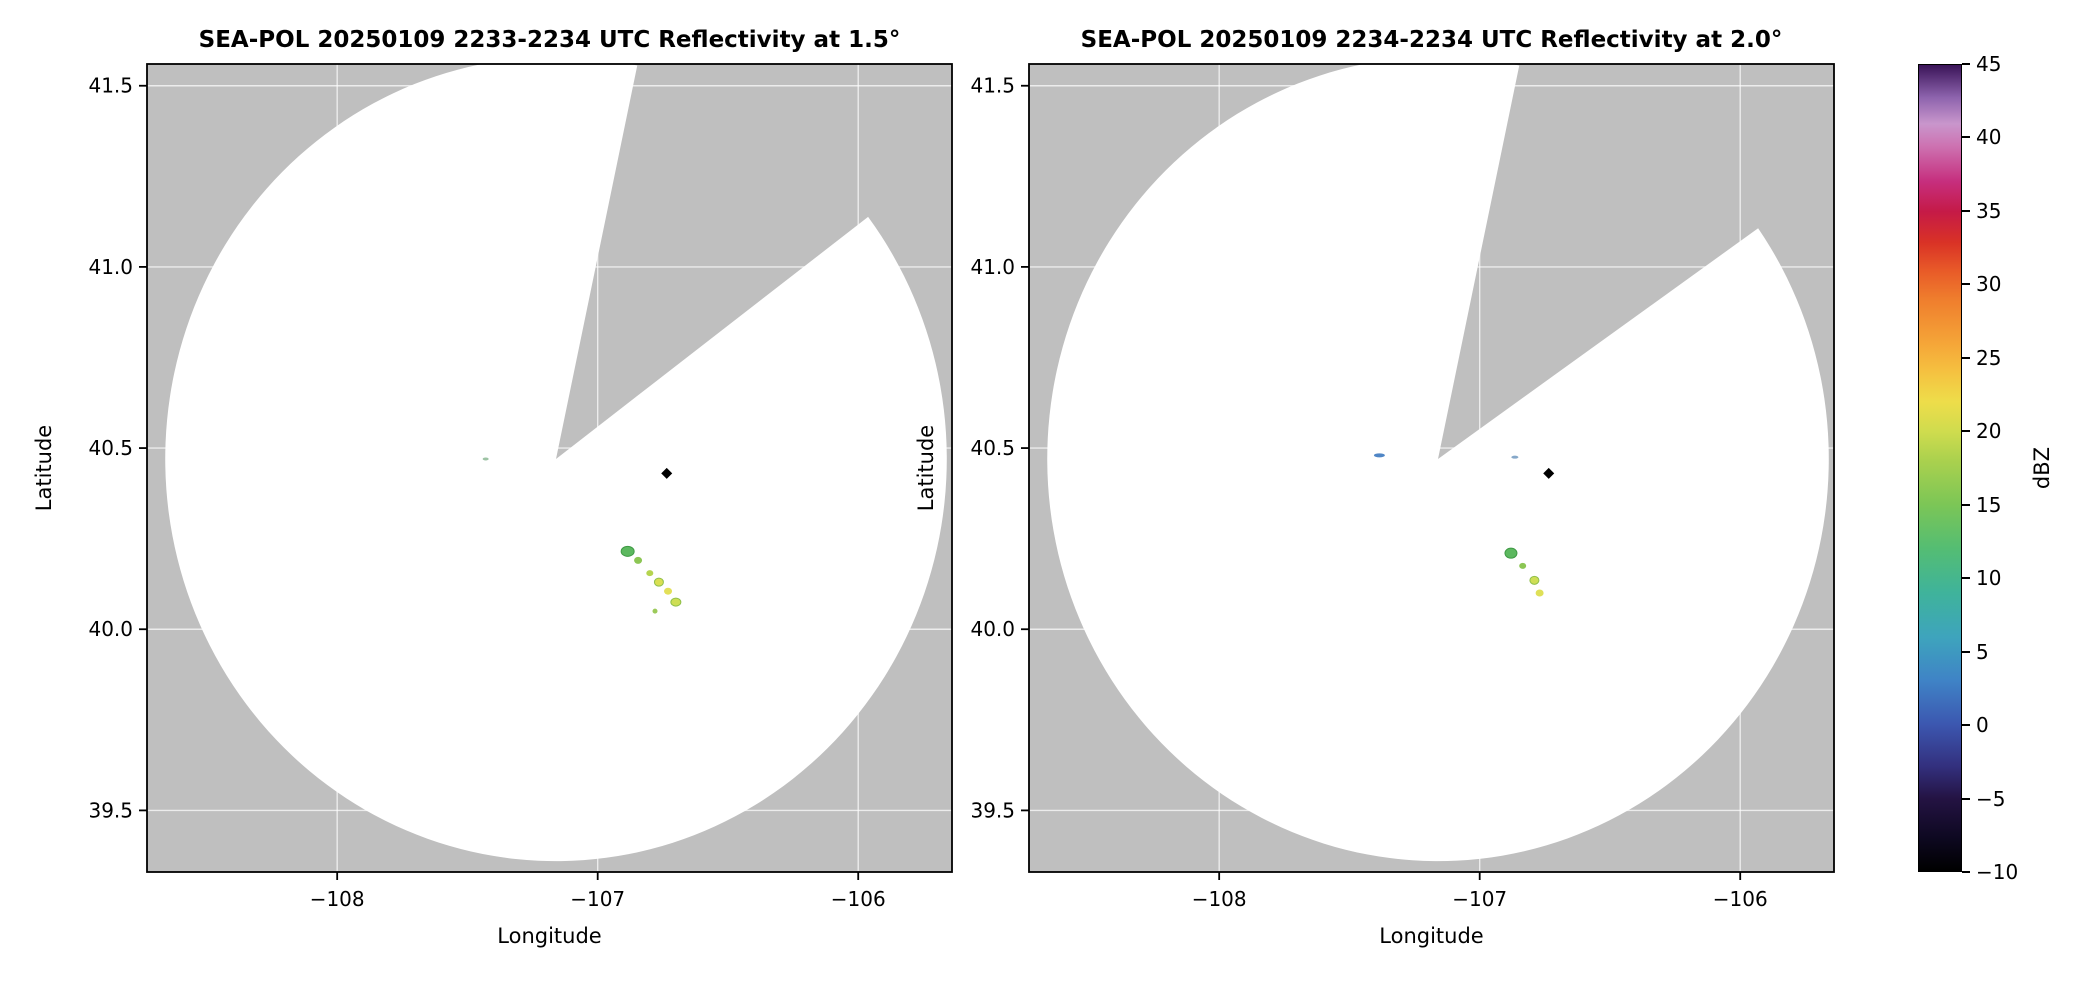 This screenshot has height=990, width=2096. I want to click on colorbar-tick-label: 30, so click(1989, 284).